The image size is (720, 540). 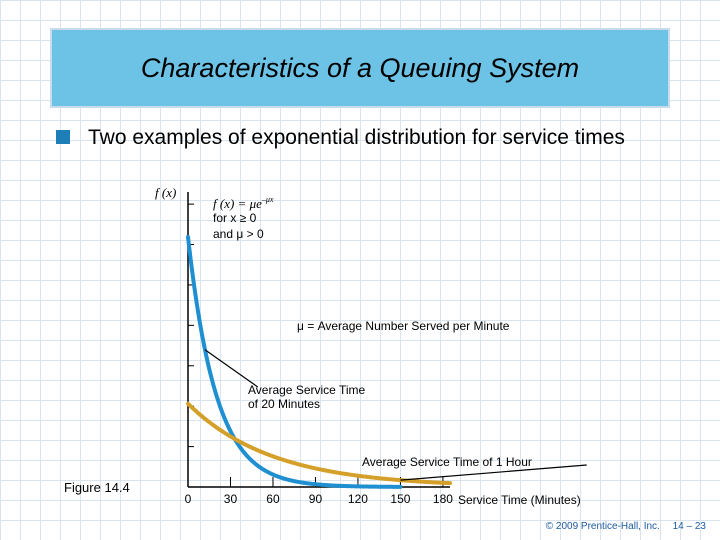 What do you see at coordinates (231, 499) in the screenshot?
I see `x-tick-label: 30` at bounding box center [231, 499].